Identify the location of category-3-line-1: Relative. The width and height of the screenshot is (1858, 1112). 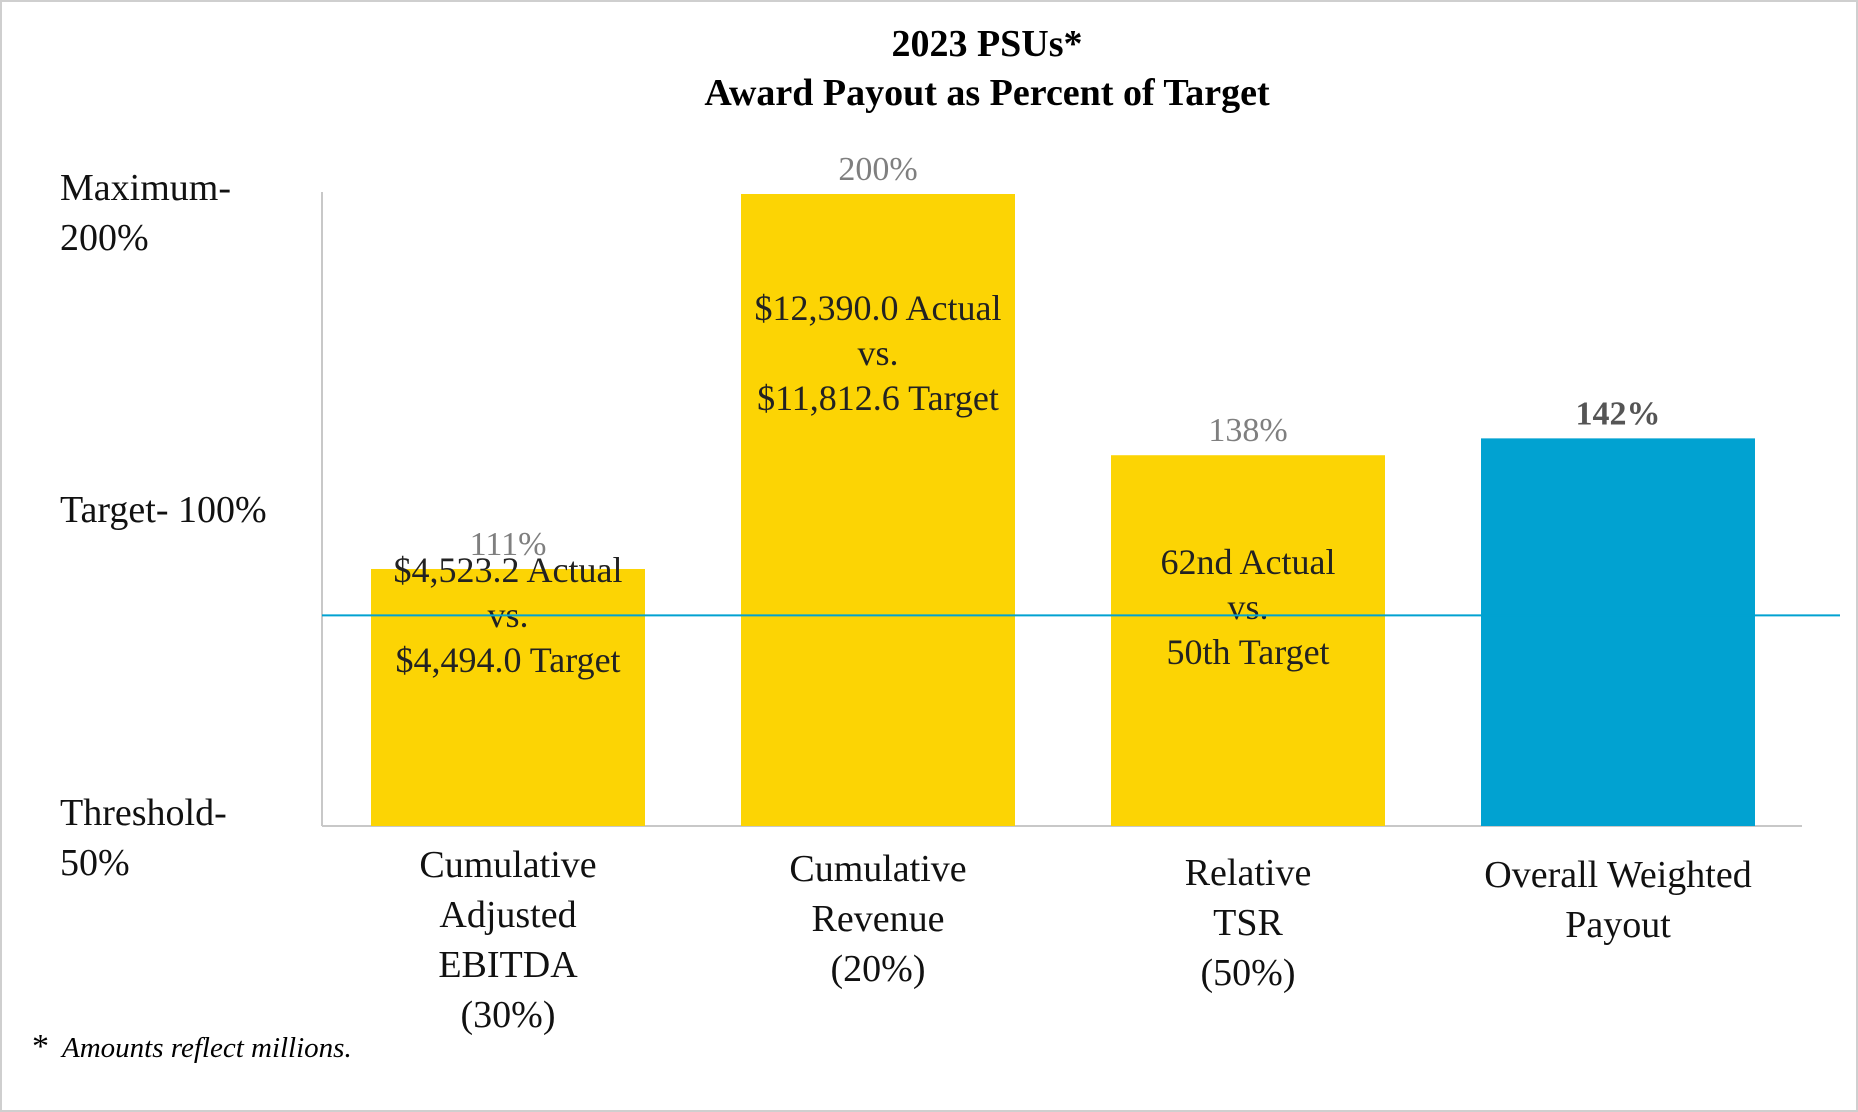
(1248, 873).